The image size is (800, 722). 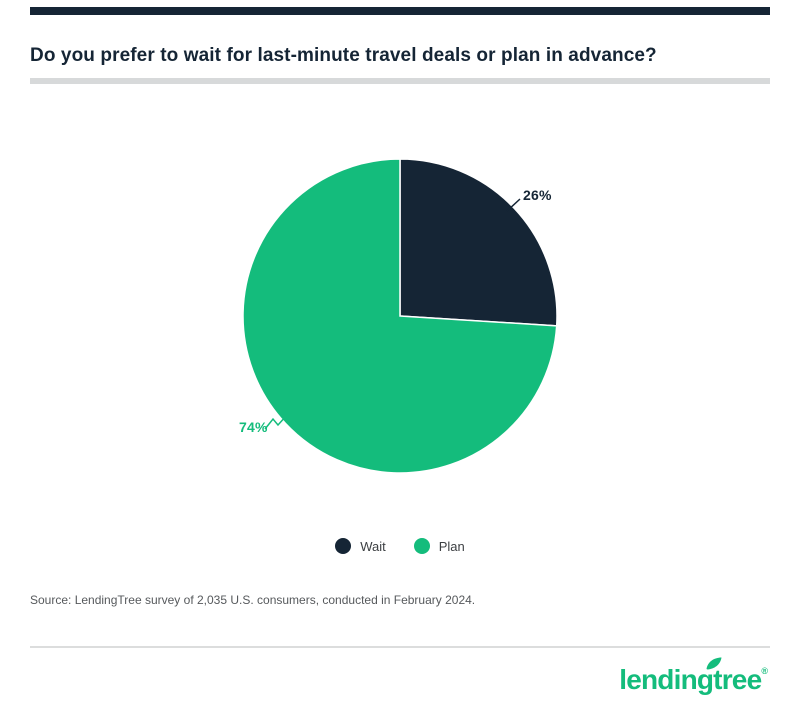 I want to click on callout-line-wait, so click(x=513, y=205).